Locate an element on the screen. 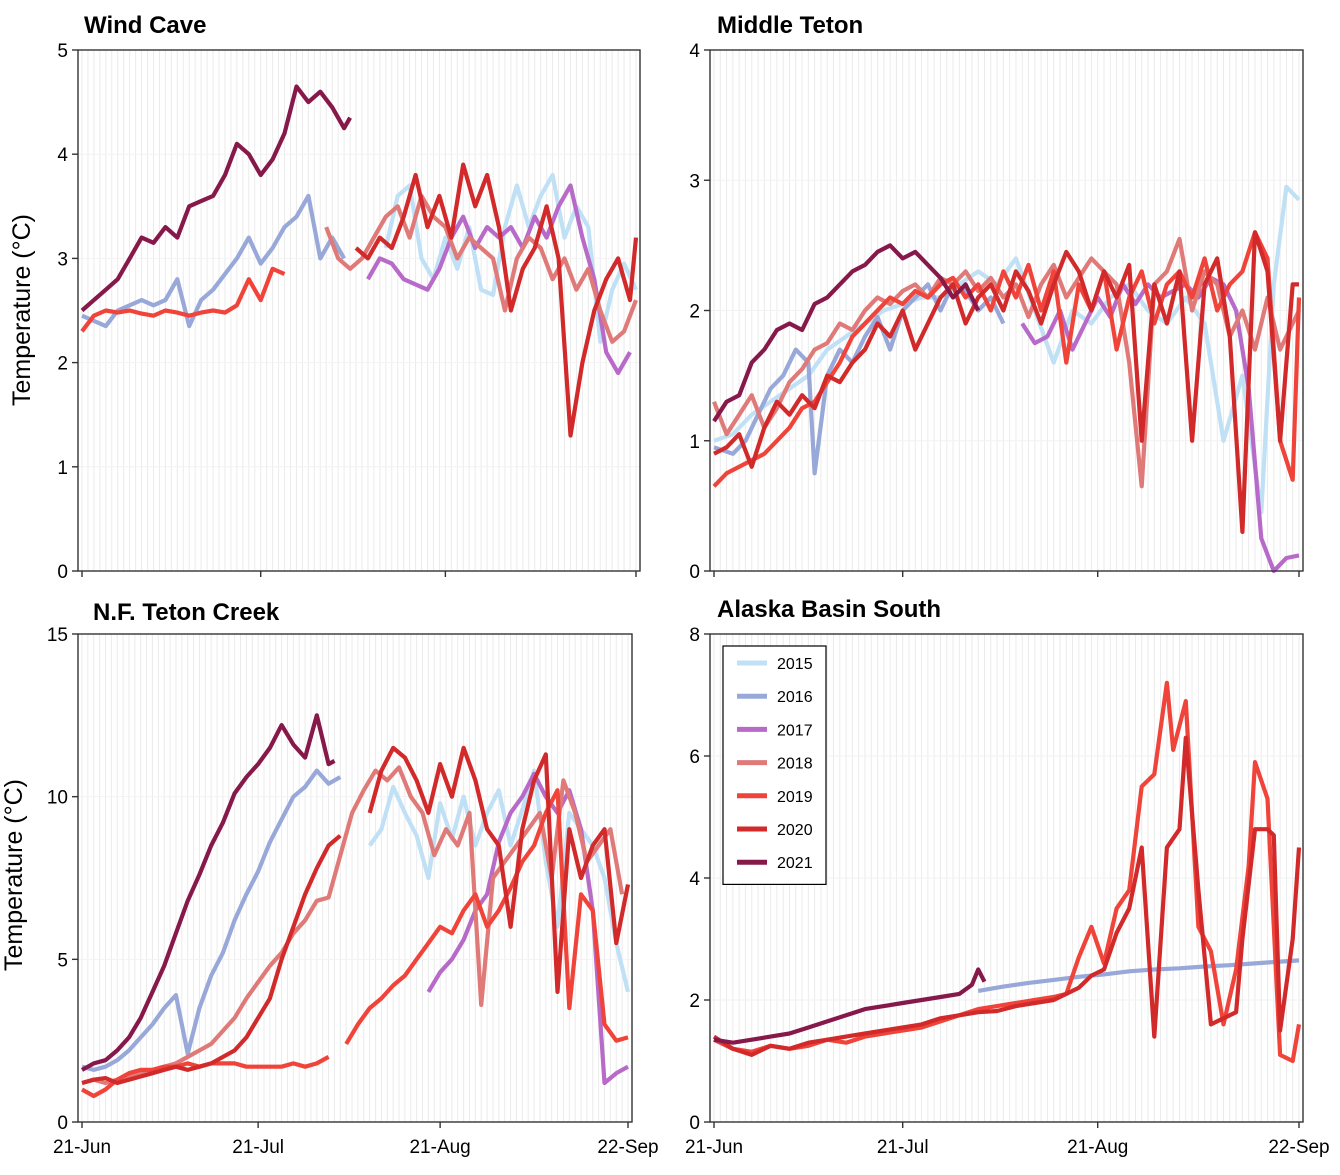  y-tick-label: 15 is located at coordinates (57, 635).